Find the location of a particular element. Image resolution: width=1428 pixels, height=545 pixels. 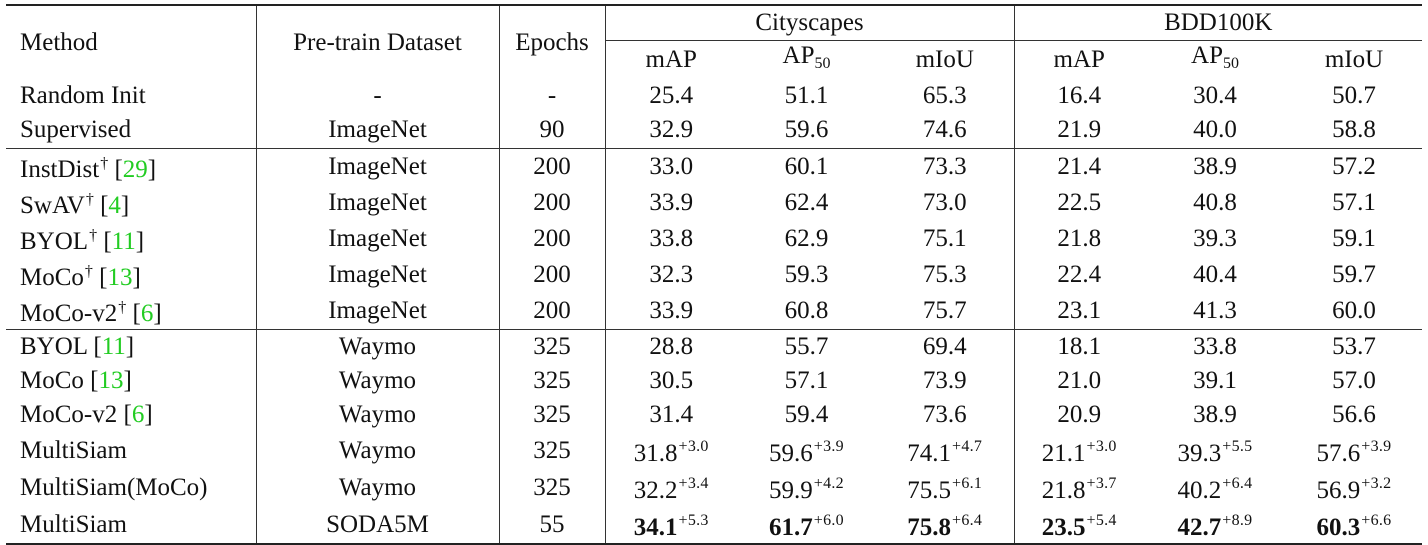

metric-value: 21.4 is located at coordinates (1079, 166).